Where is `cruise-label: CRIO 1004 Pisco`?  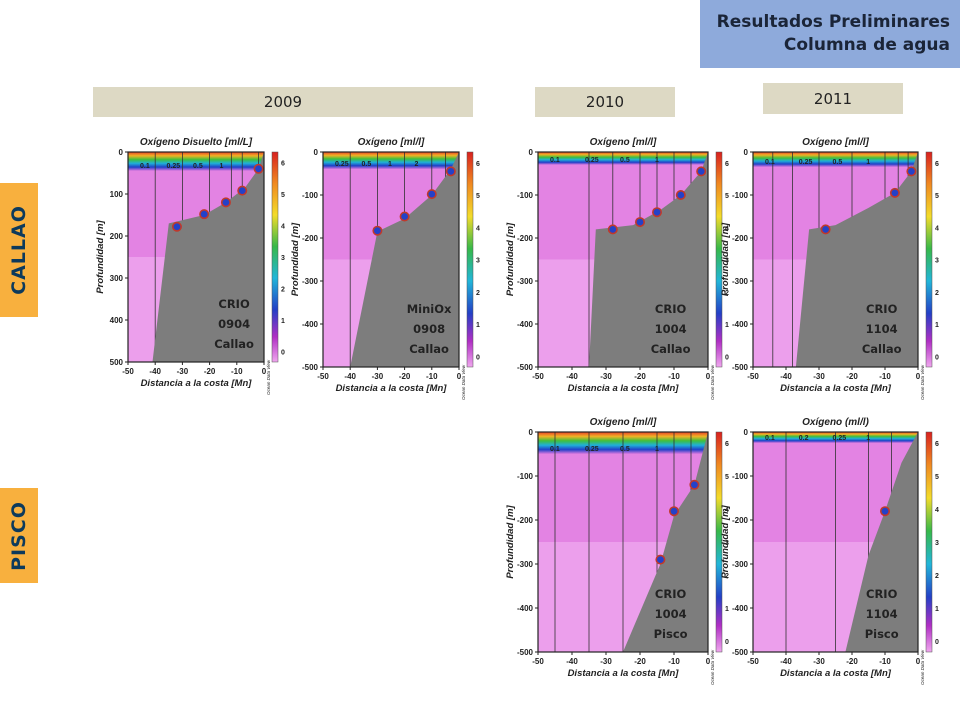
cruise-label: CRIO 1004 Pisco is located at coordinates (671, 614).